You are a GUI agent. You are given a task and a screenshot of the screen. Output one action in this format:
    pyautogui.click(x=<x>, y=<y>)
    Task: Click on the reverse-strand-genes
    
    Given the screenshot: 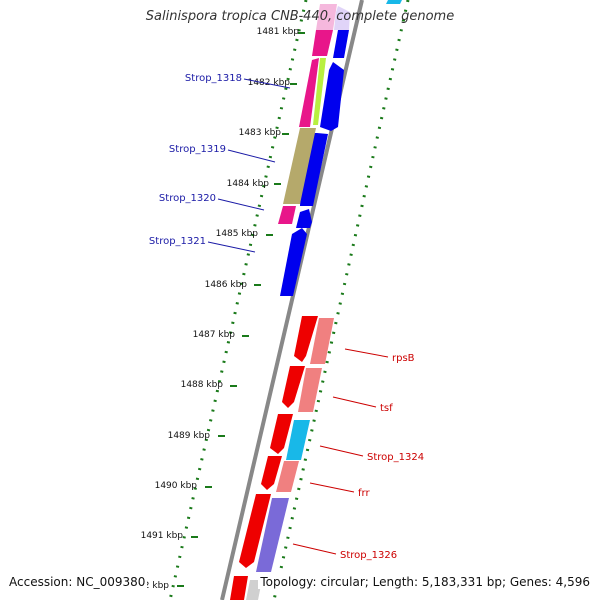 What is the action you would take?
    pyautogui.click(x=282, y=458)
    